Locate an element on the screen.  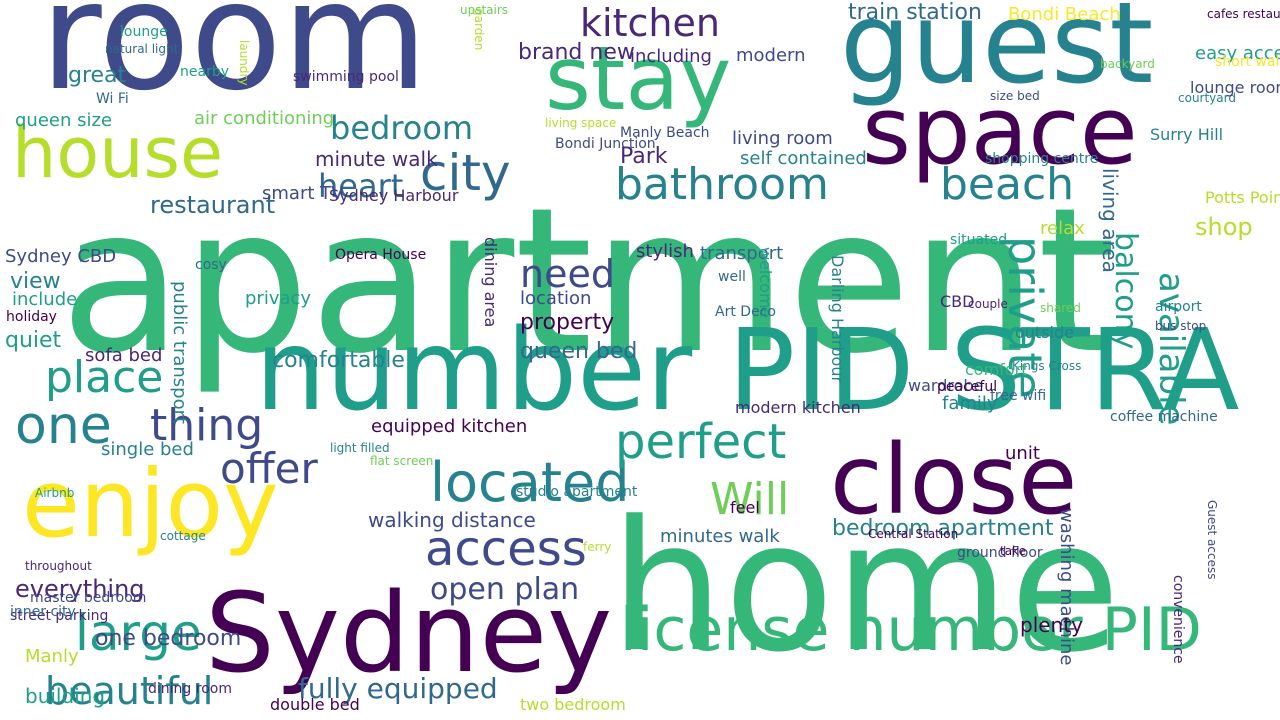
word-unit: unit is located at coordinates (1022, 453).